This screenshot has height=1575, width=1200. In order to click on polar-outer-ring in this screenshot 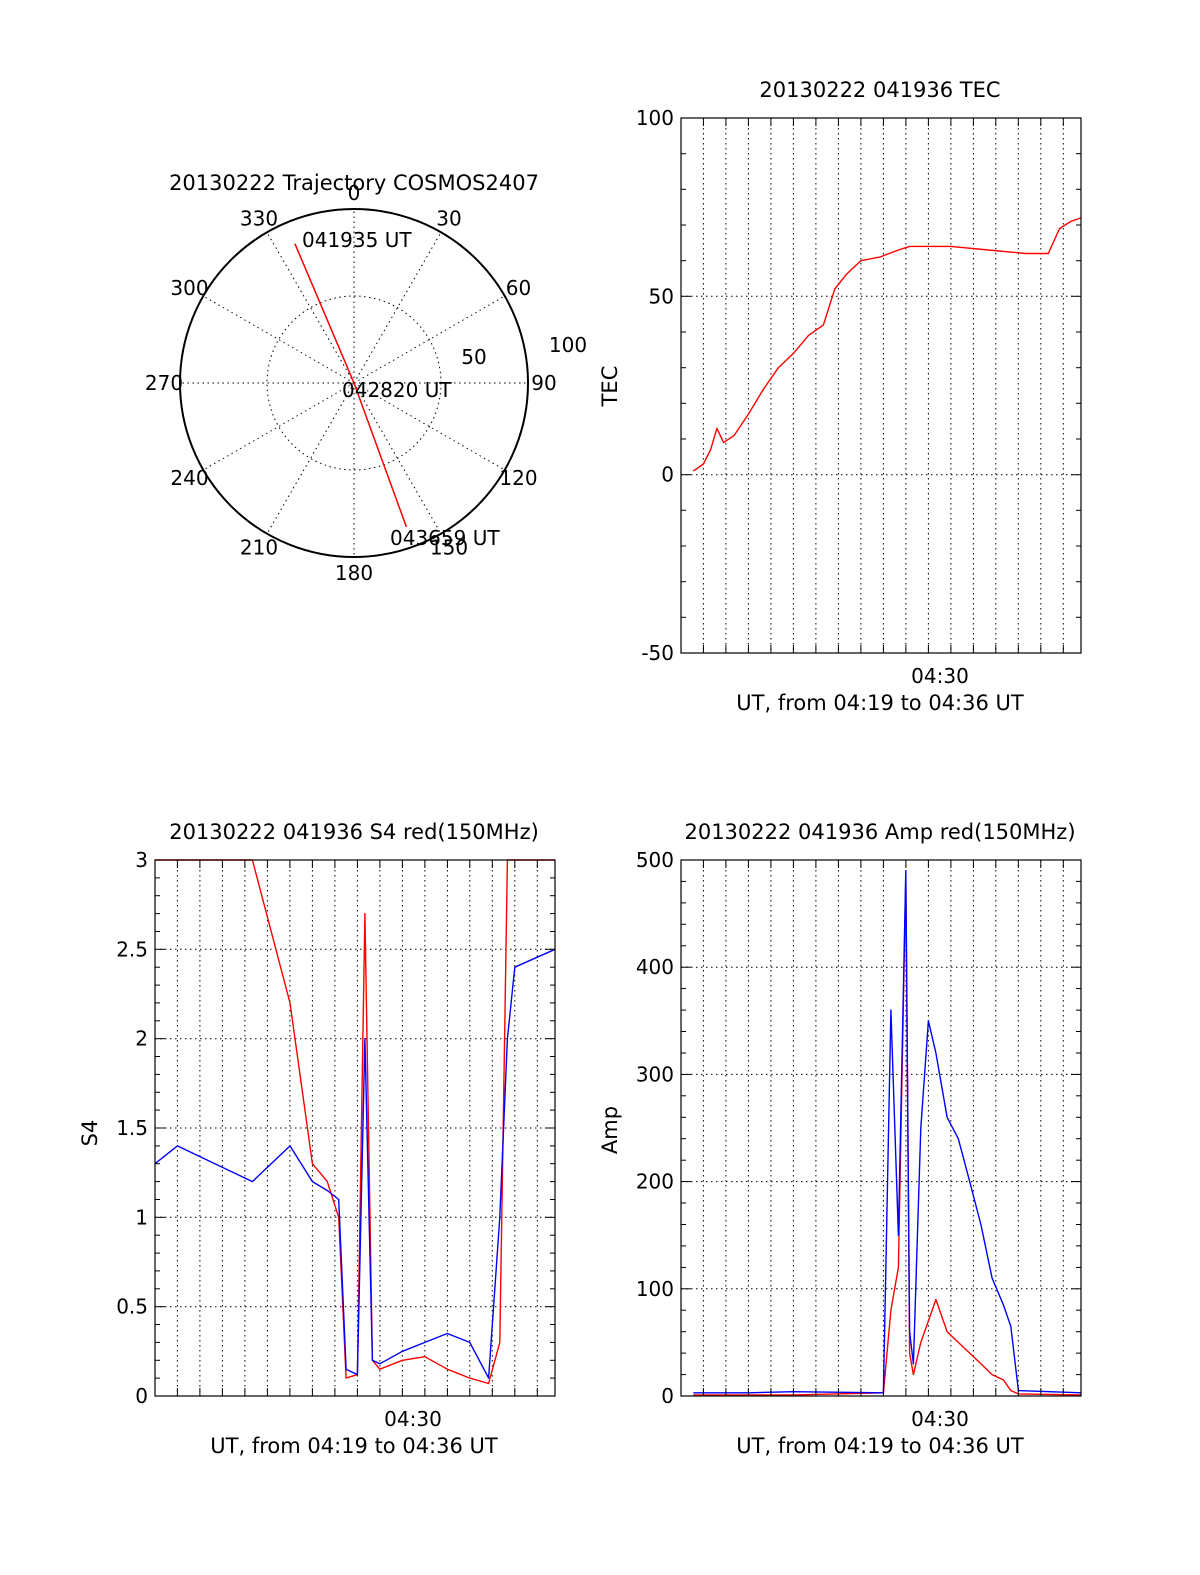, I will do `click(354, 383)`.